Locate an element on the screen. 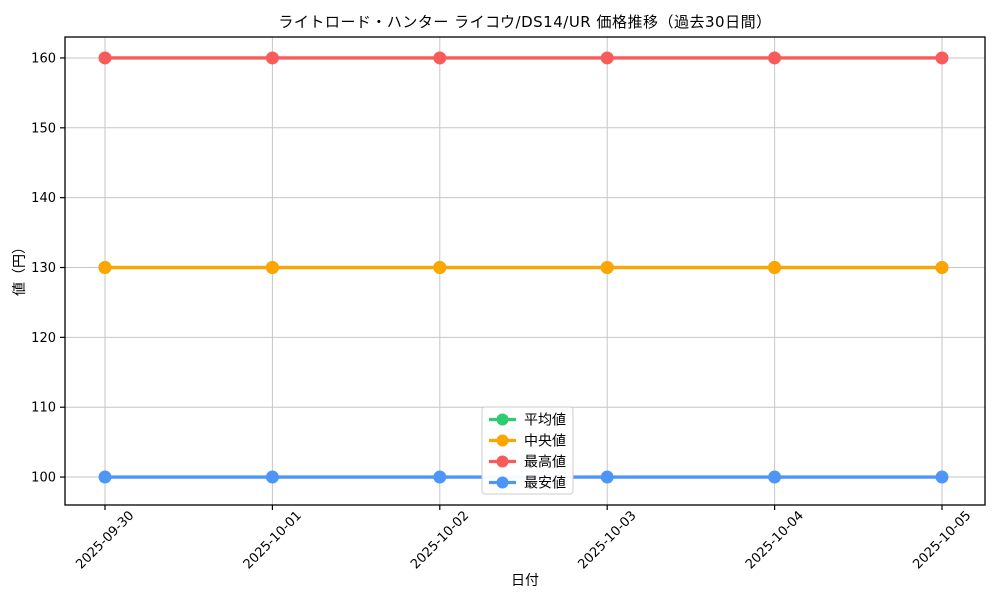  x-tick-label: 2025-10-01 is located at coordinates (273, 540).